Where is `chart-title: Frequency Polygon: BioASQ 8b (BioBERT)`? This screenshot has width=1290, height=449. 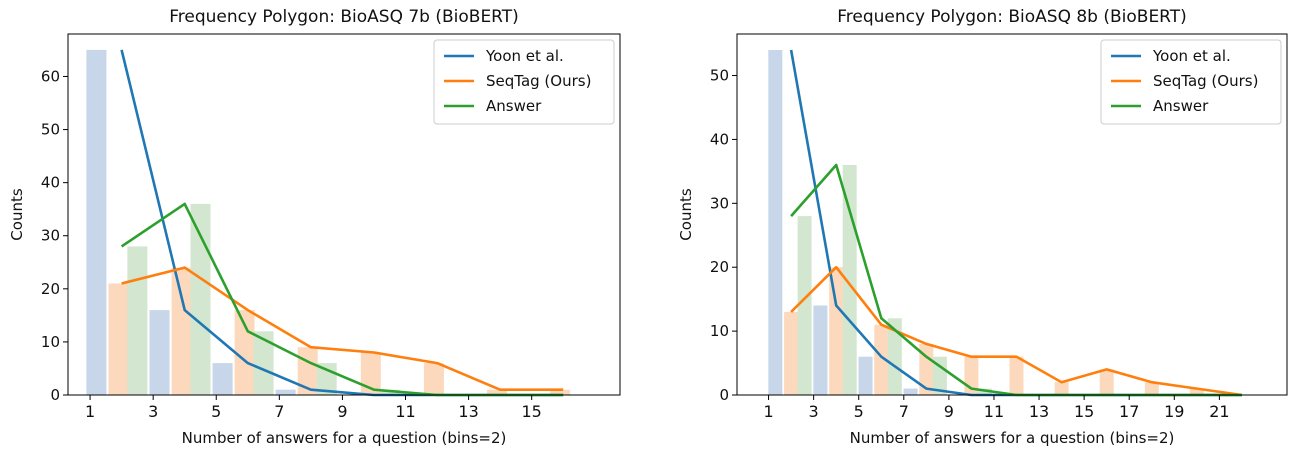
chart-title: Frequency Polygon: BioASQ 8b (BioBERT) is located at coordinates (1012, 17).